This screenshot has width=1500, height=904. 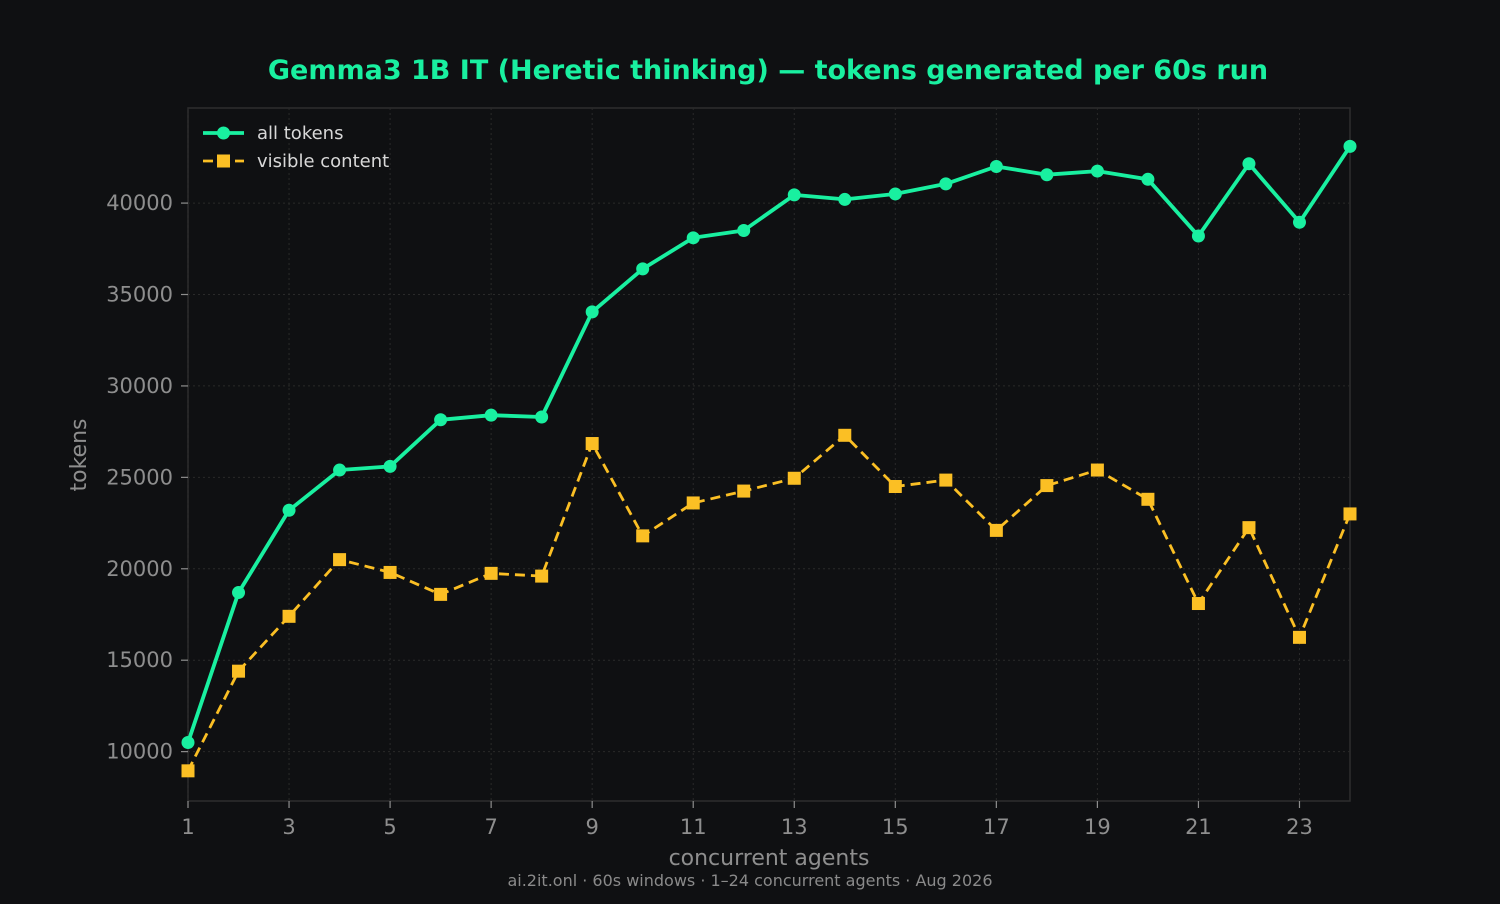 I want to click on y-tick-label: 30000, so click(x=139, y=386).